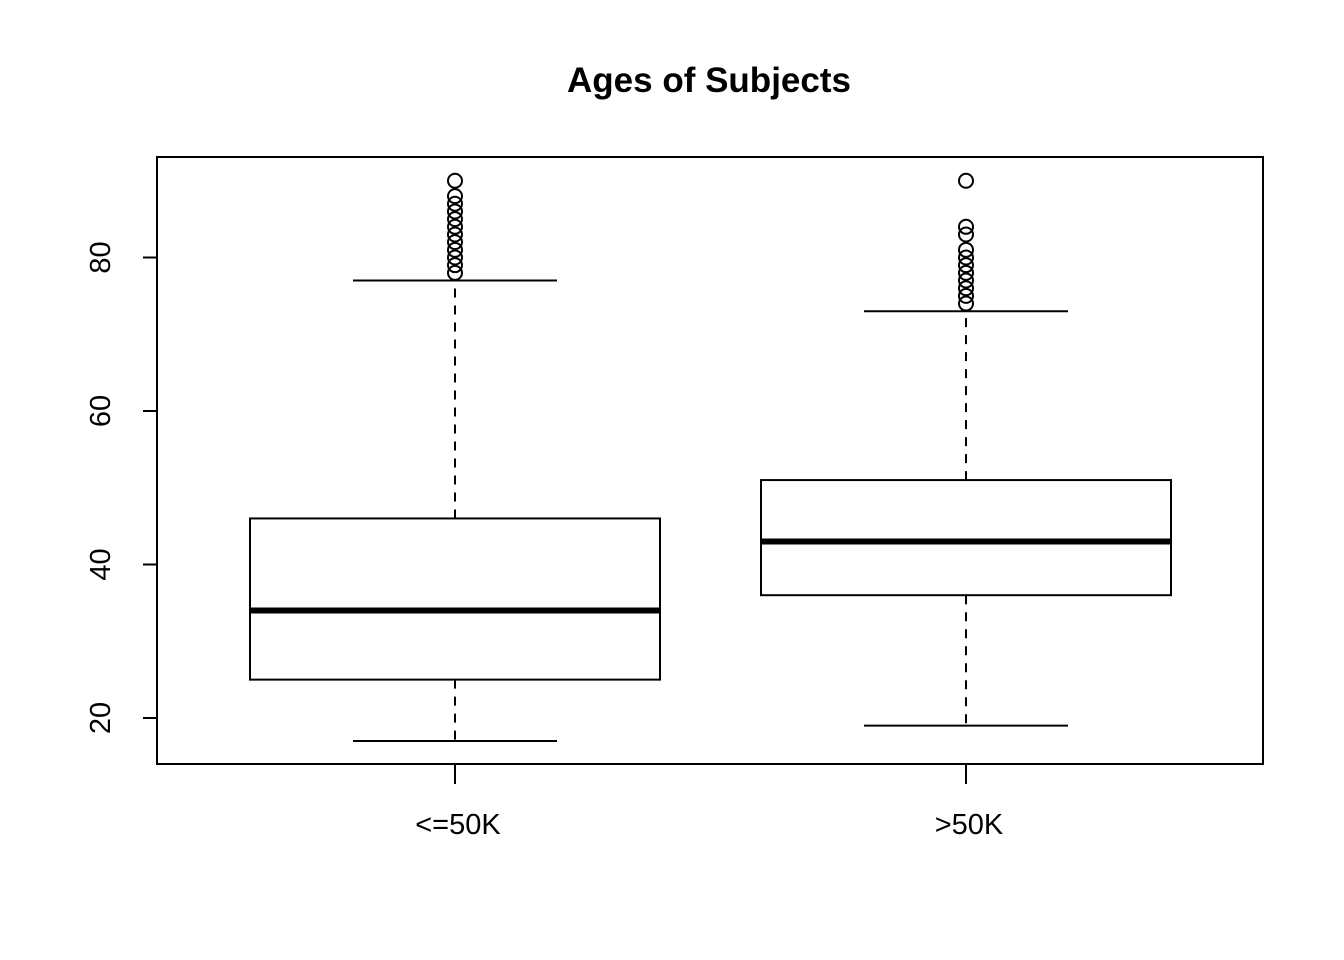 This screenshot has height=960, width=1344. What do you see at coordinates (709, 802) in the screenshot?
I see `x-axis: <=50K >50K` at bounding box center [709, 802].